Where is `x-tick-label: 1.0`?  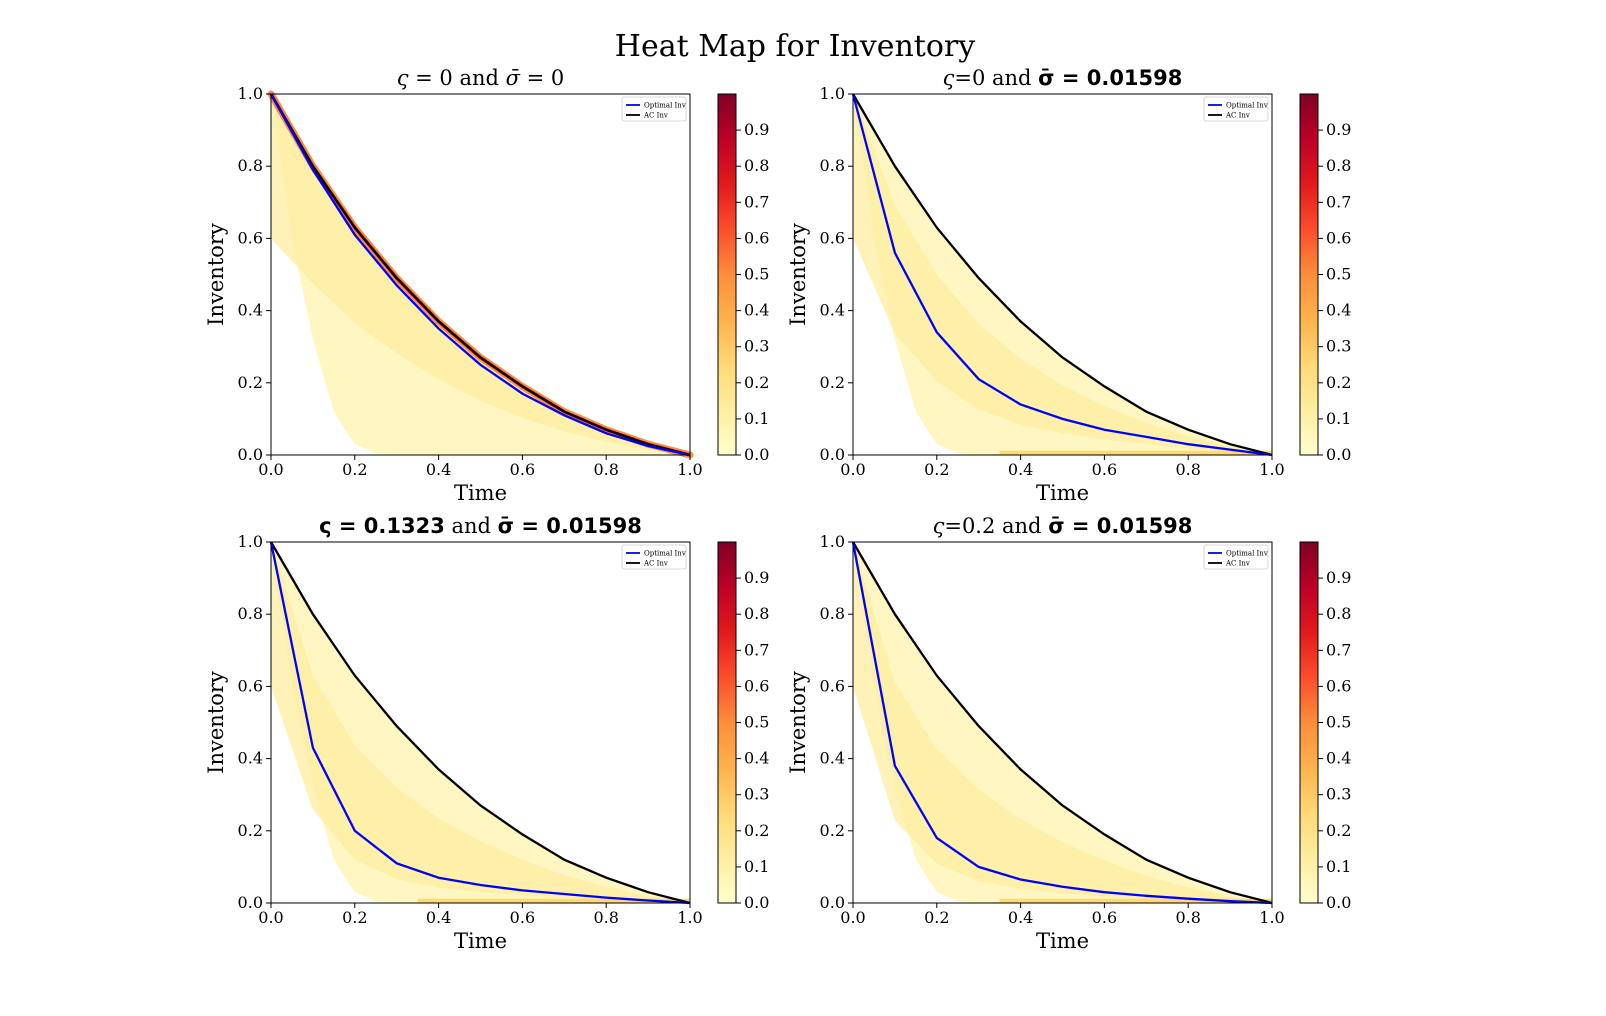
x-tick-label: 1.0 is located at coordinates (689, 917).